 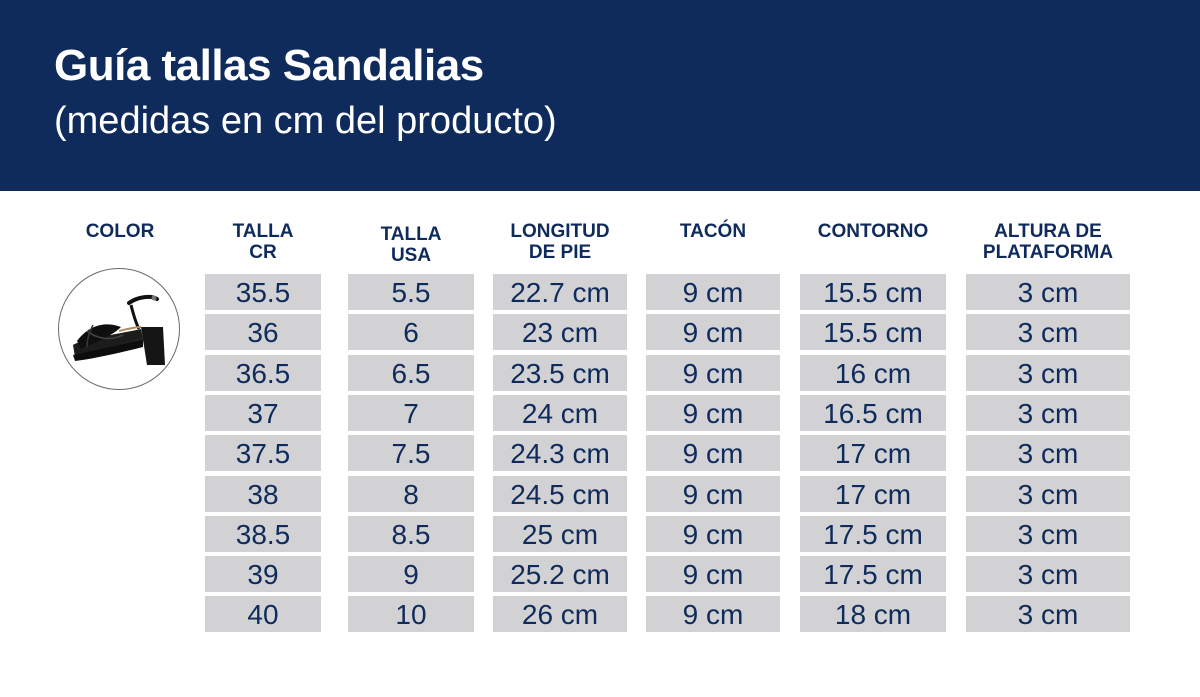 What do you see at coordinates (560, 413) in the screenshot?
I see `cell-longitud-de-pie: 24 cm` at bounding box center [560, 413].